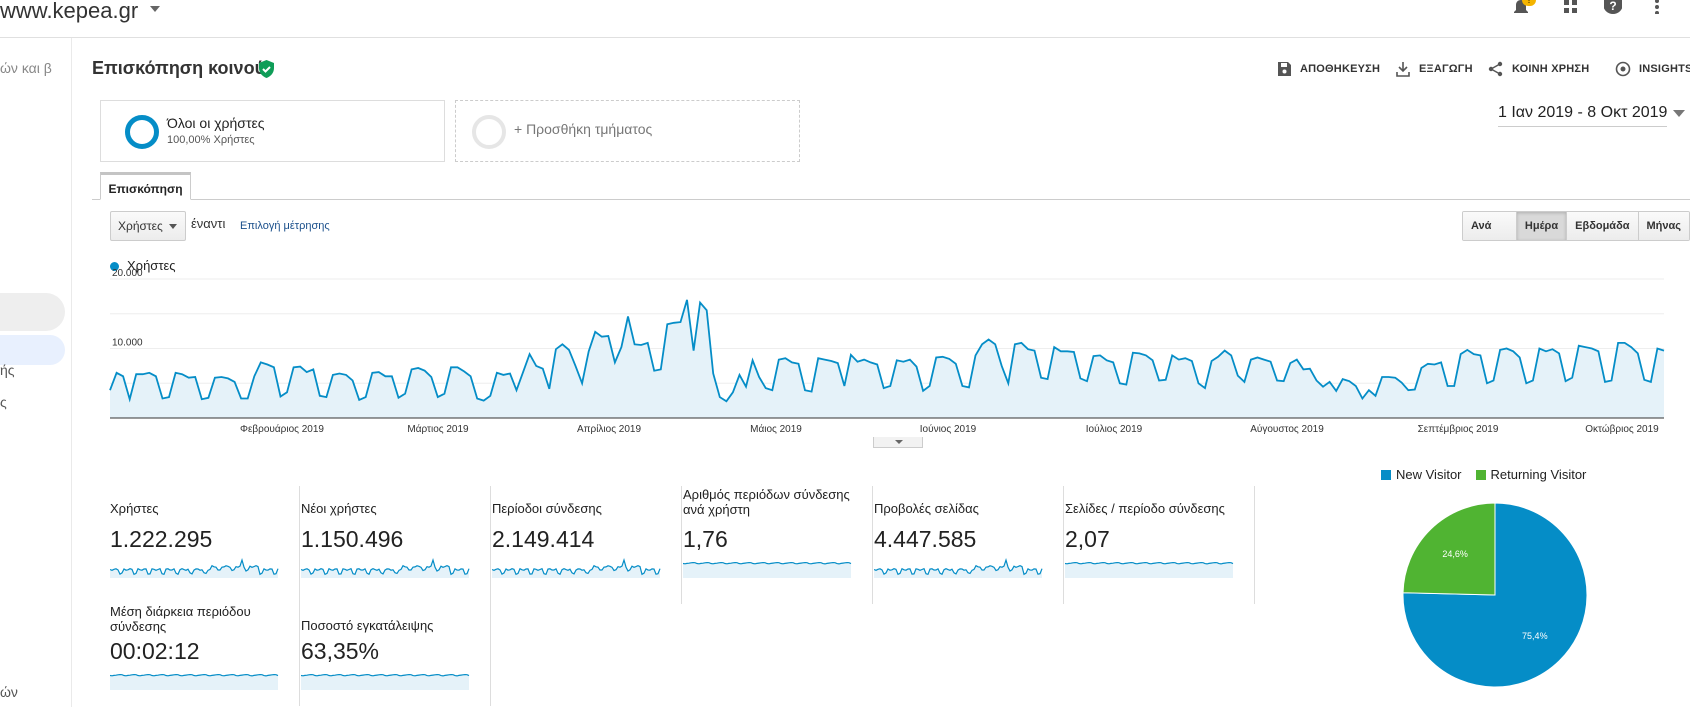  I want to click on x-tick-label: Ιούλιος 2019, so click(1114, 429).